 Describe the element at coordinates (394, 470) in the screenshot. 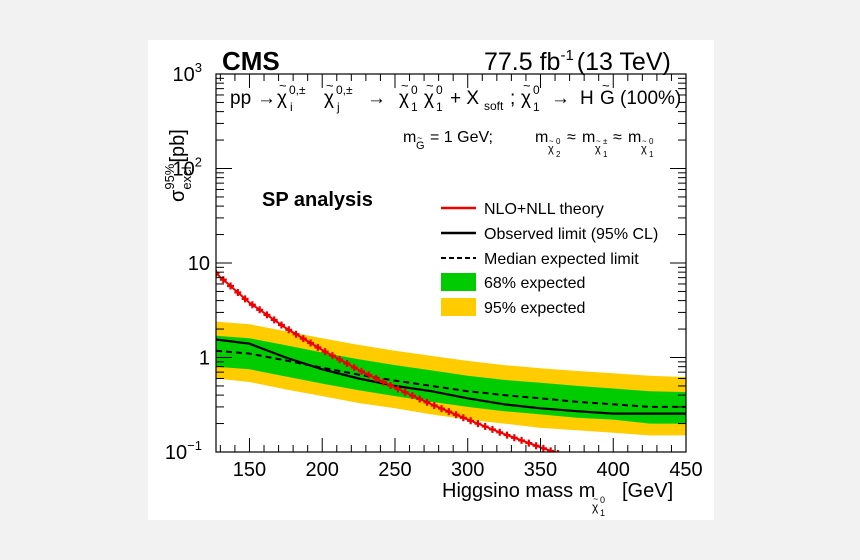

I see `x-tick-label: 250` at that location.